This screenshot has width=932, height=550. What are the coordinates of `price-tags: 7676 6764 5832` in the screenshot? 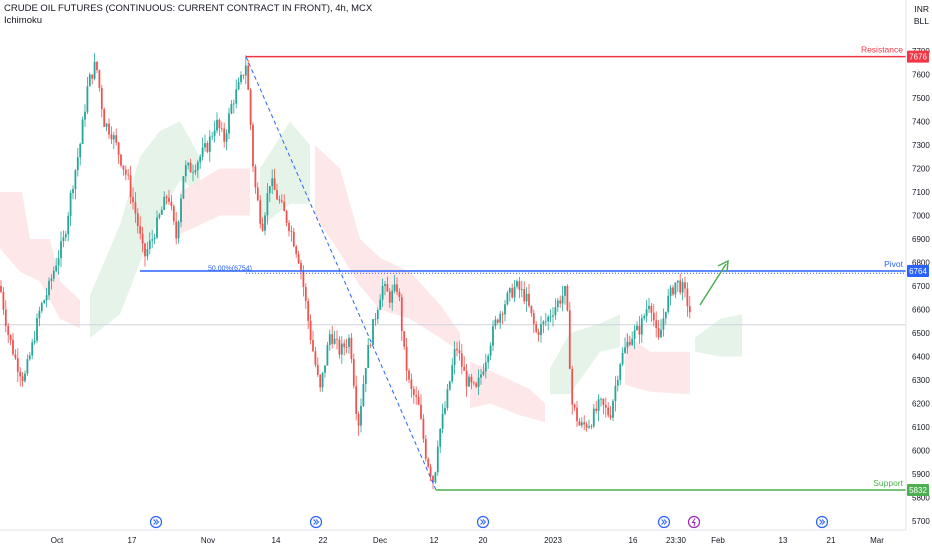 It's located at (918, 273).